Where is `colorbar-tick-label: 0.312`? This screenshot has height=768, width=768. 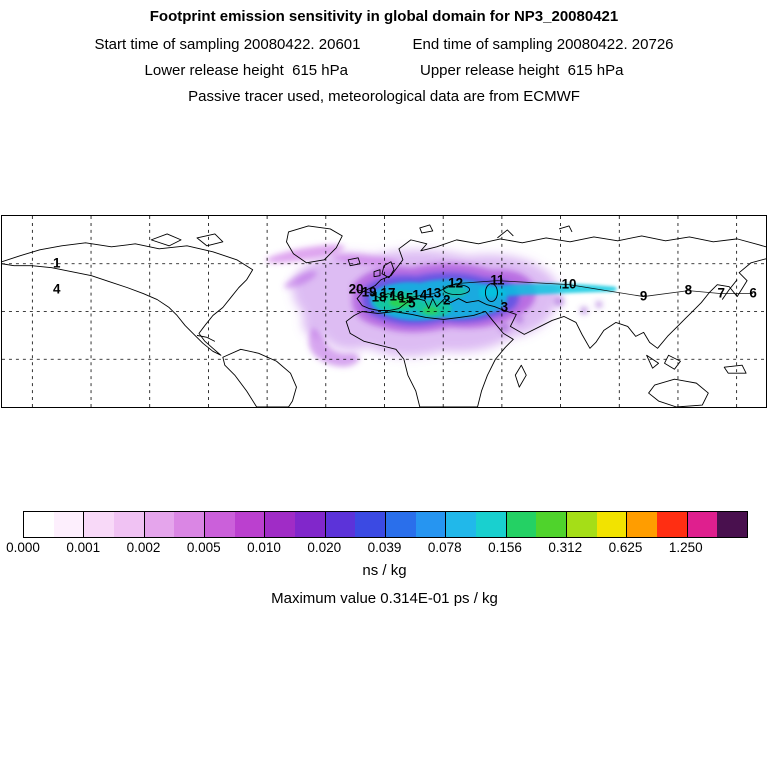 colorbar-tick-label: 0.312 is located at coordinates (565, 547).